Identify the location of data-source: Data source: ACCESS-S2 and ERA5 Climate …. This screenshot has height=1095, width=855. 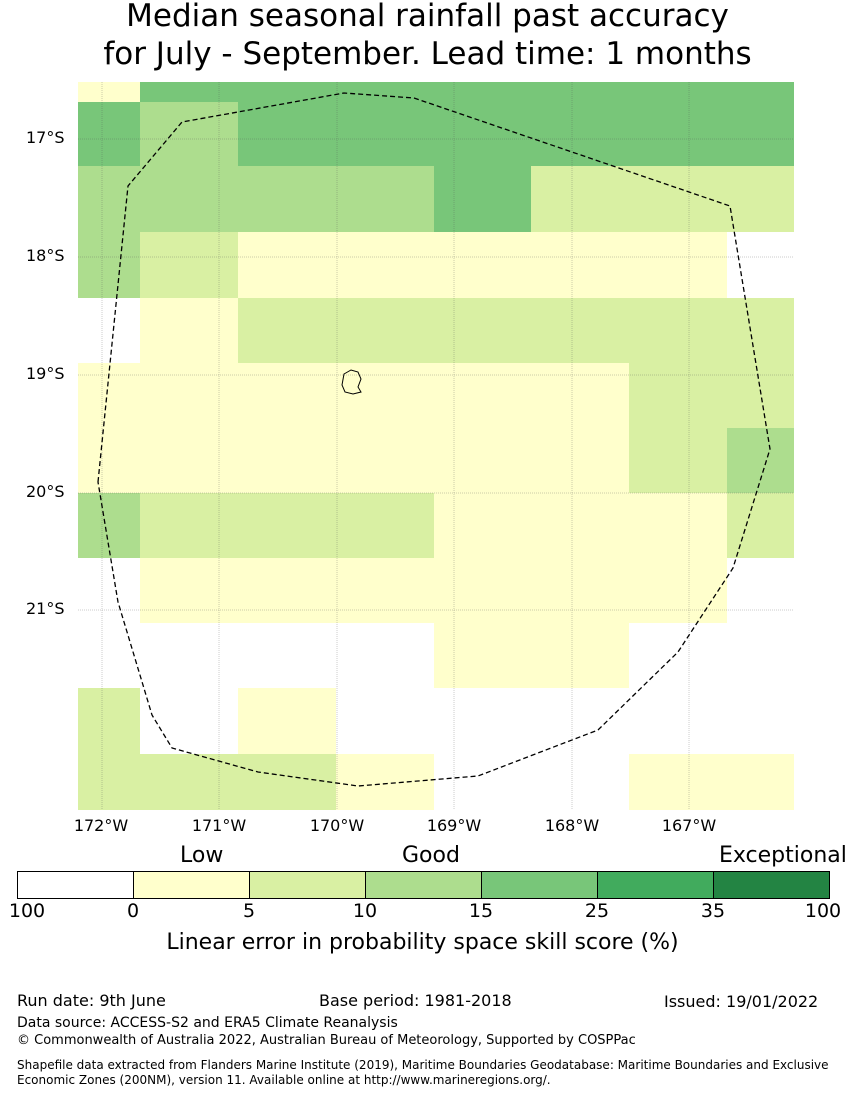
(207, 1023).